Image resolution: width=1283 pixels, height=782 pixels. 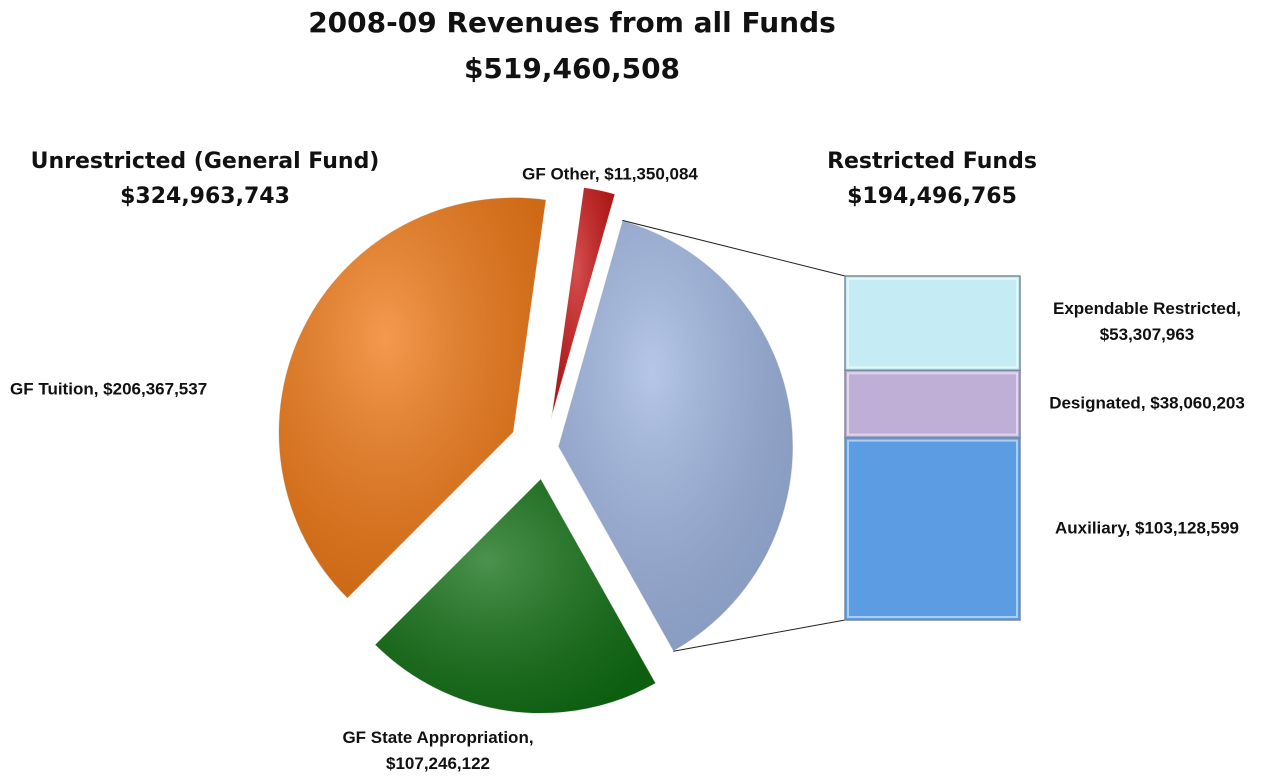 What do you see at coordinates (572, 68) in the screenshot?
I see `chart-subtitle: $519,460,508` at bounding box center [572, 68].